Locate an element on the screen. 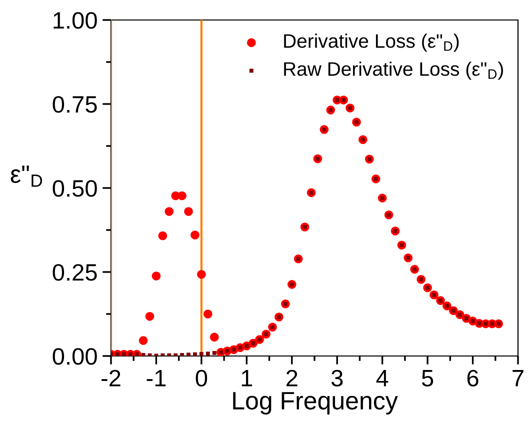 Image resolution: width=532 pixels, height=422 pixels. y-tick-label: 0.25 is located at coordinates (74, 272).